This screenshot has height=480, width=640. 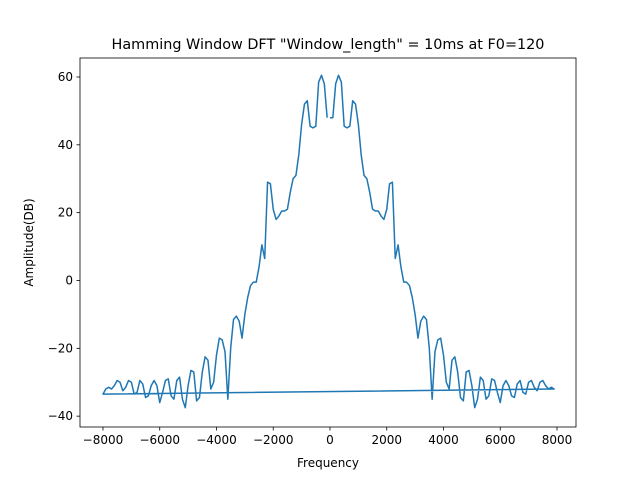 I want to click on y-tick-label: 20, so click(x=65, y=213).